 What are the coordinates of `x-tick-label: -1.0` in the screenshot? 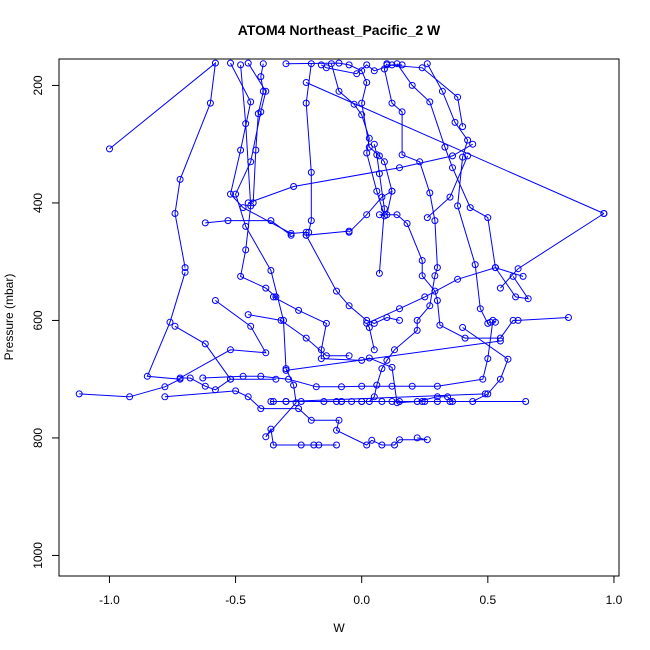 It's located at (109, 600).